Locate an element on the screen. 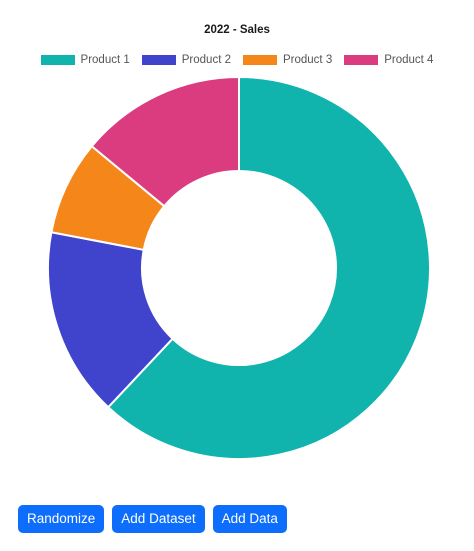 This screenshot has width=474, height=551. add-data-button: Add Data is located at coordinates (249, 519).